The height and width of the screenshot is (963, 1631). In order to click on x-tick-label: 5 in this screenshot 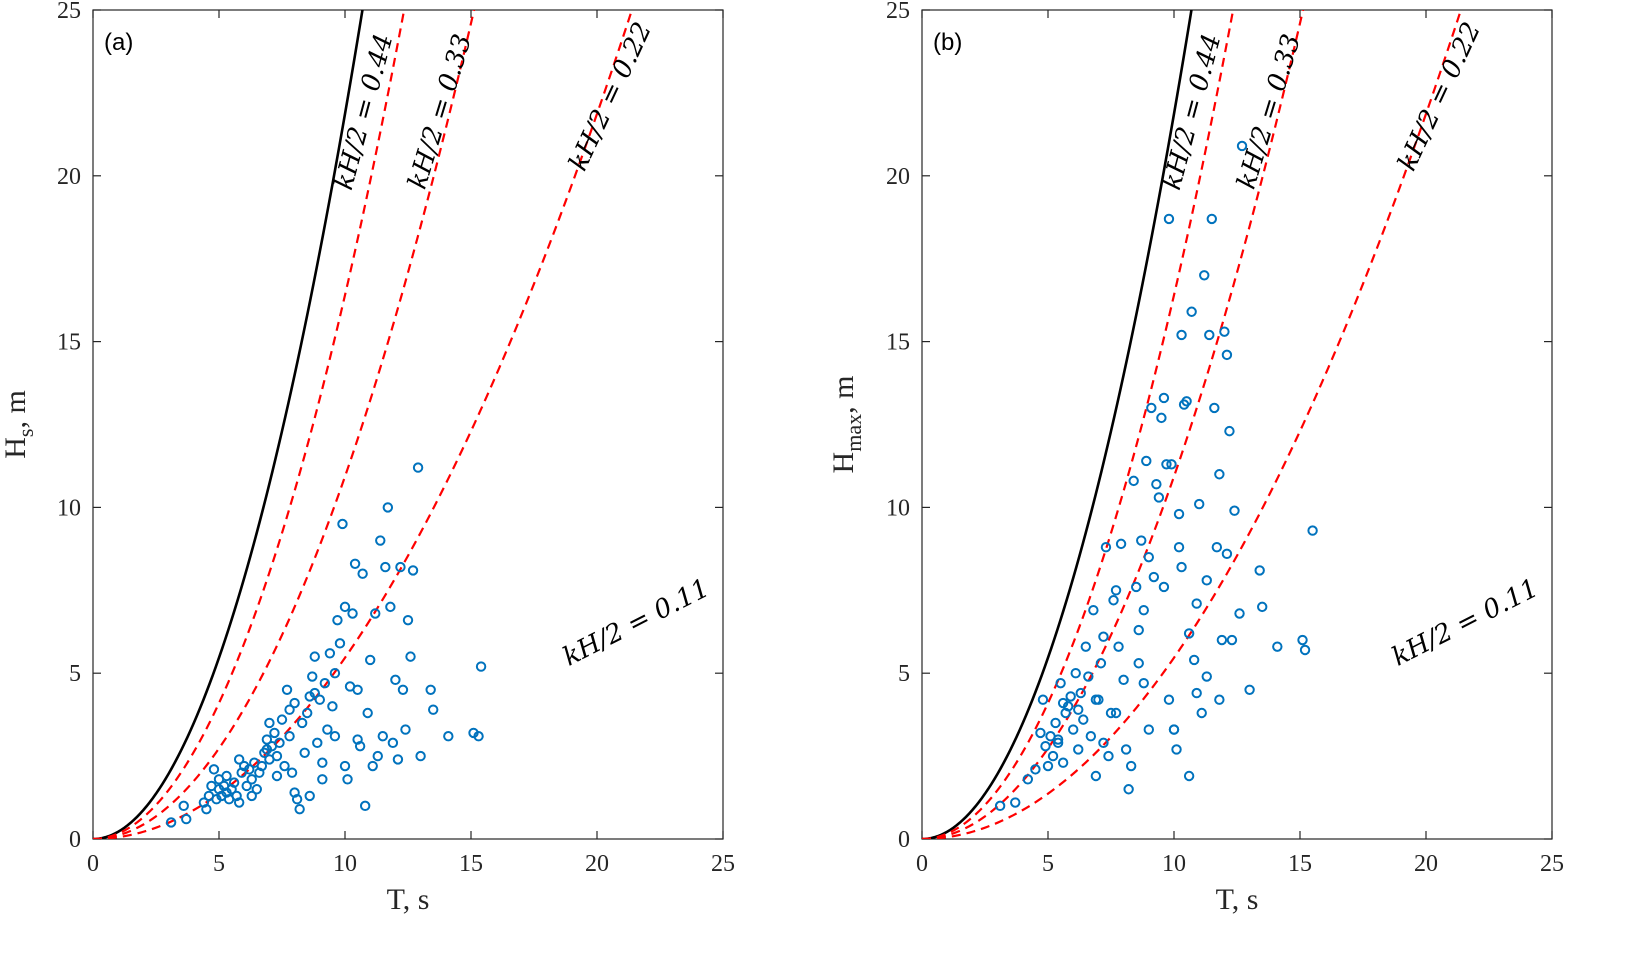, I will do `click(219, 864)`.